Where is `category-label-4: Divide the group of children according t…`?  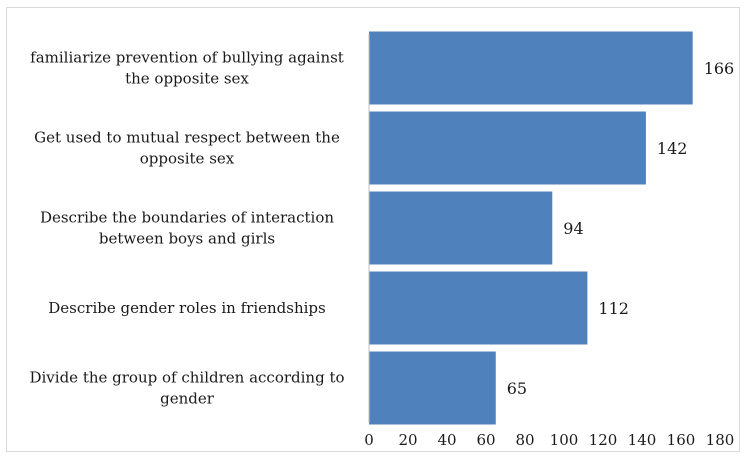
category-label-4: Divide the group of children according t… is located at coordinates (186, 388).